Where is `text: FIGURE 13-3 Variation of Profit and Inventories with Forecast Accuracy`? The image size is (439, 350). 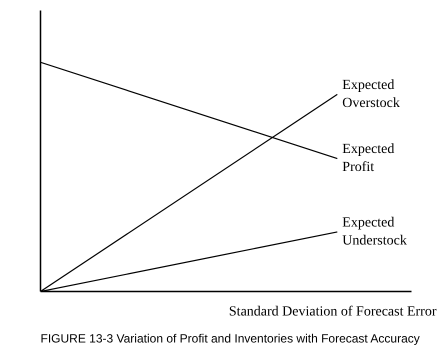
text: FIGURE 13-3 Variation of Profit and Inventories with Forecast Accuracy is located at coordinates (230, 339).